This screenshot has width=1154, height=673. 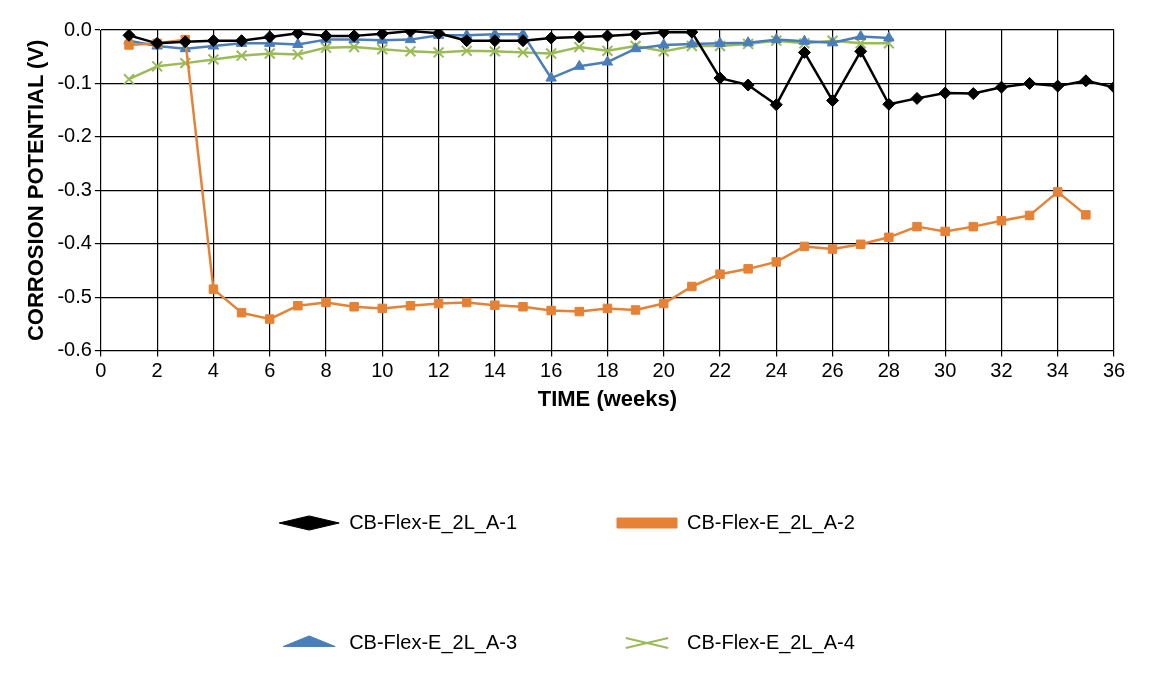 What do you see at coordinates (78, 28) in the screenshot?
I see `y-tick-label: 0.0` at bounding box center [78, 28].